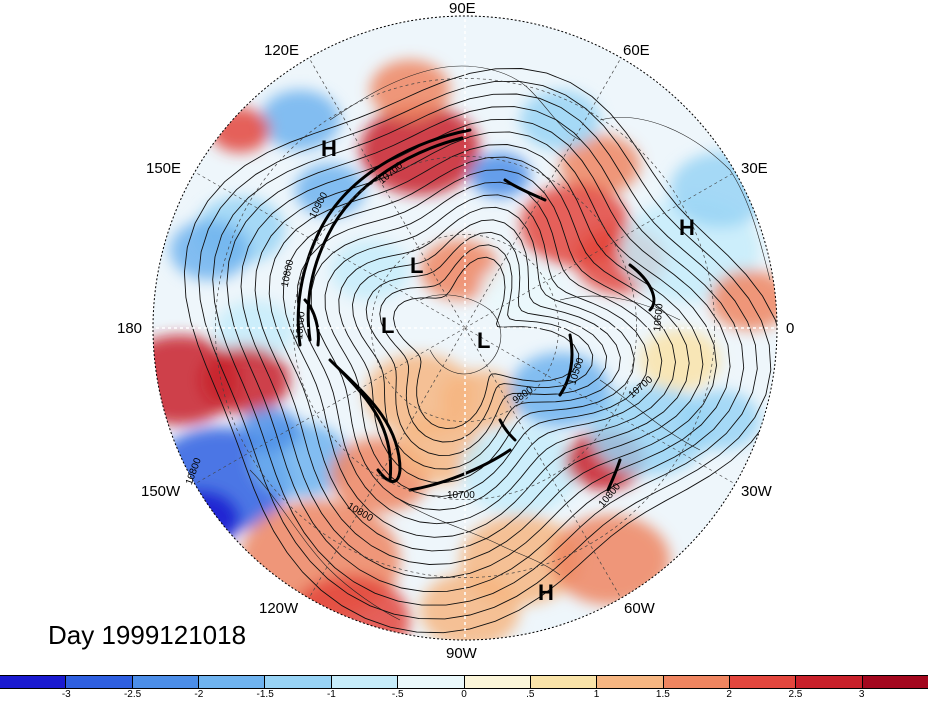 This screenshot has height=702, width=928. I want to click on colorbar-tick-label: 1.5, so click(662, 694).